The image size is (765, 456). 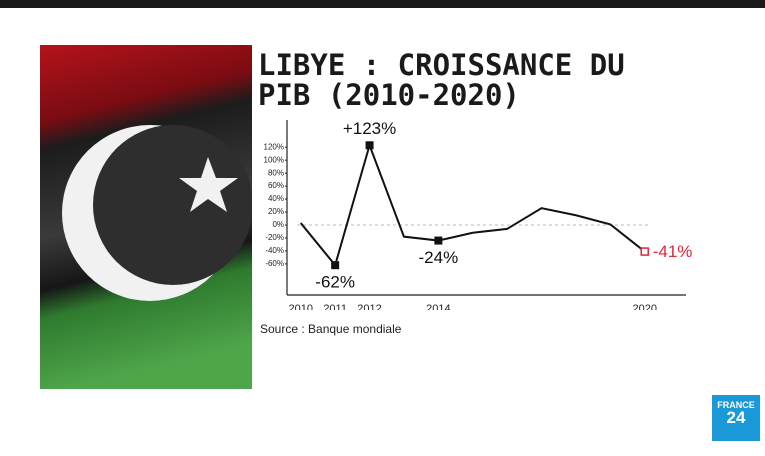 I want to click on y-tick-label: 60%, so click(x=276, y=185).